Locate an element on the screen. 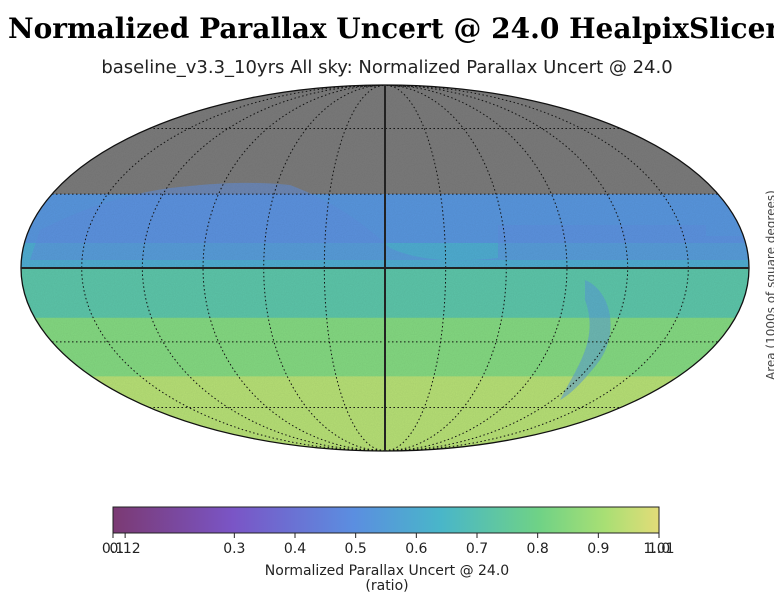 This screenshot has width=774, height=596. colorbar is located at coordinates (386, 520).